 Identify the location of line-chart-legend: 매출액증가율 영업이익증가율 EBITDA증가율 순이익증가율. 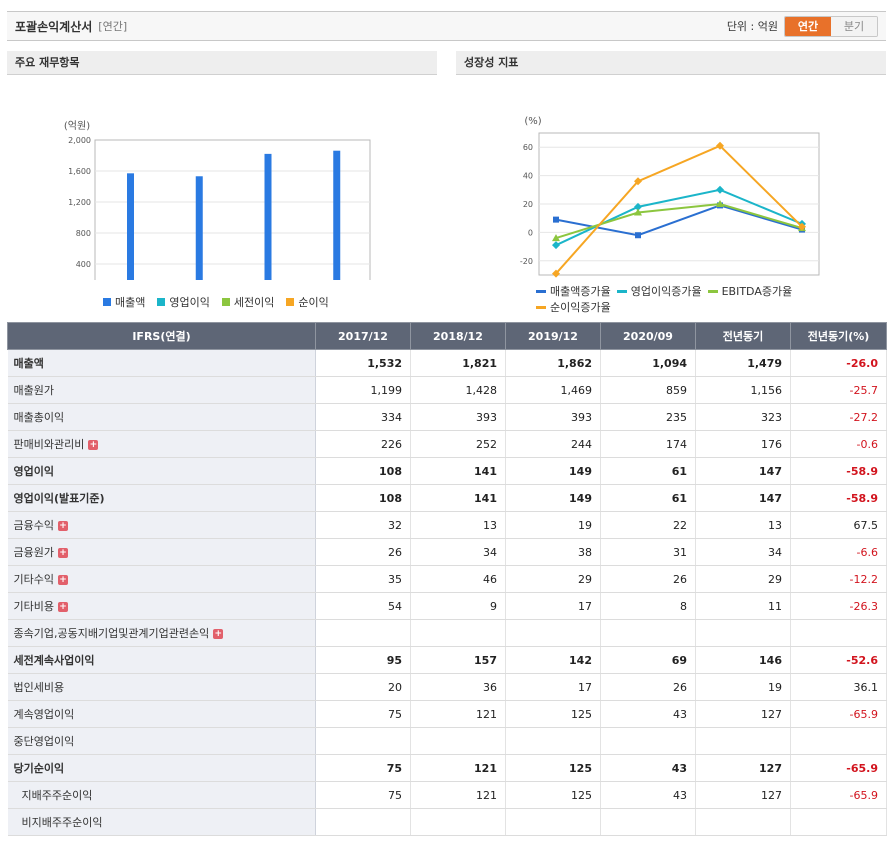
(686, 299).